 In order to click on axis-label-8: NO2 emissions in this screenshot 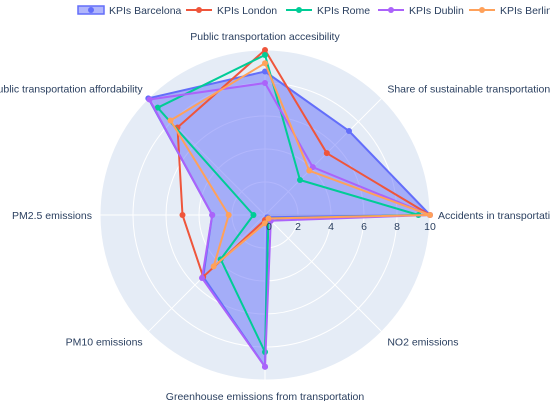, I will do `click(422, 342)`.